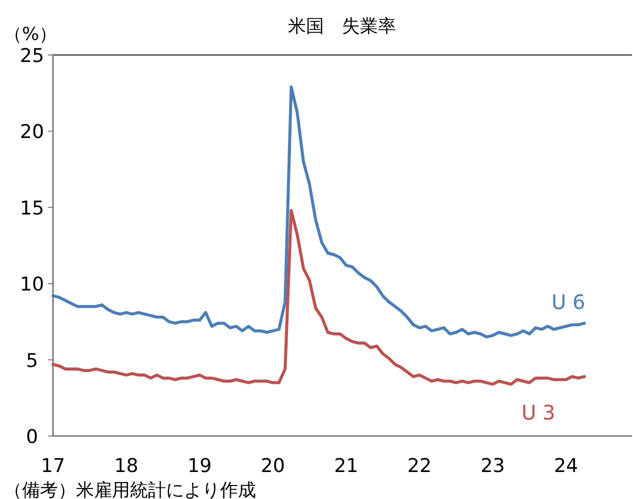  What do you see at coordinates (272, 466) in the screenshot?
I see `x-tick-label: 20` at bounding box center [272, 466].